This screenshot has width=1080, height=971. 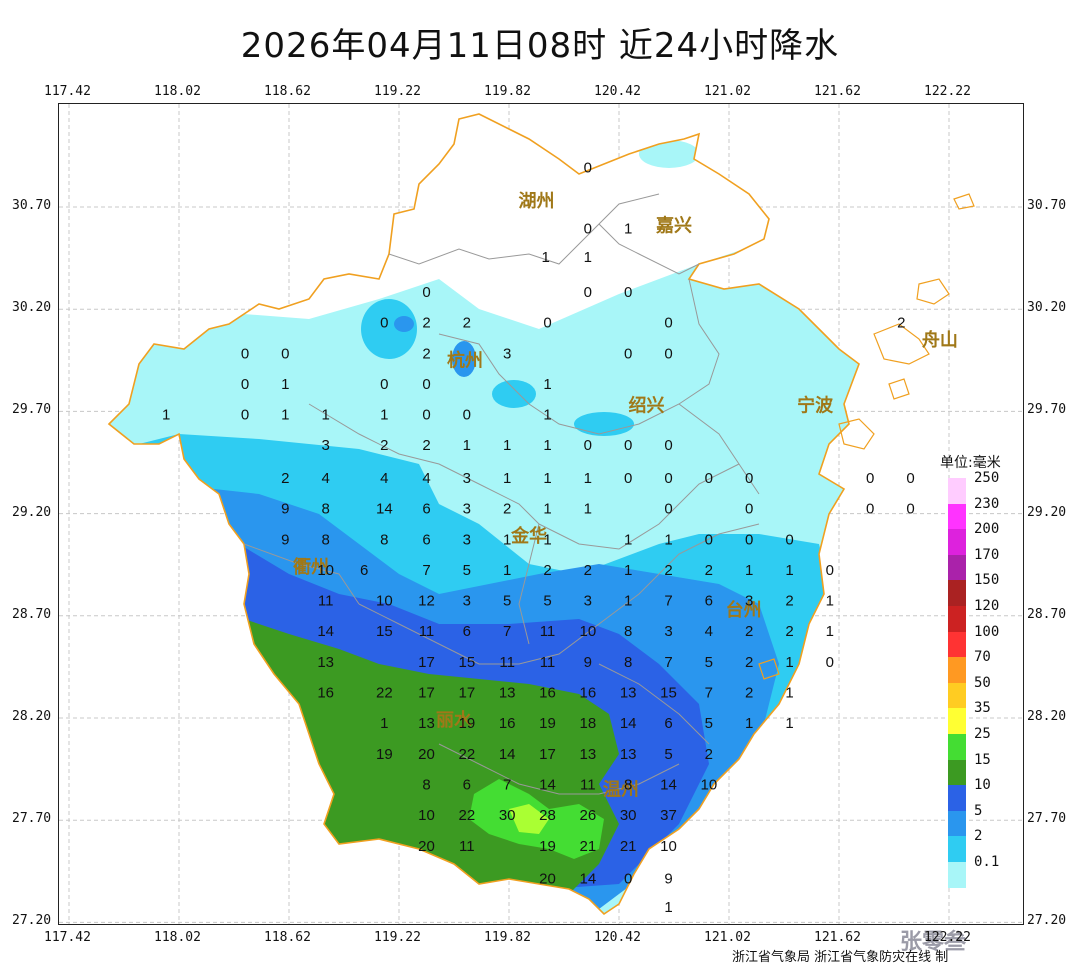 What do you see at coordinates (985, 641) in the screenshot?
I see `legend-level: 100` at bounding box center [985, 641].